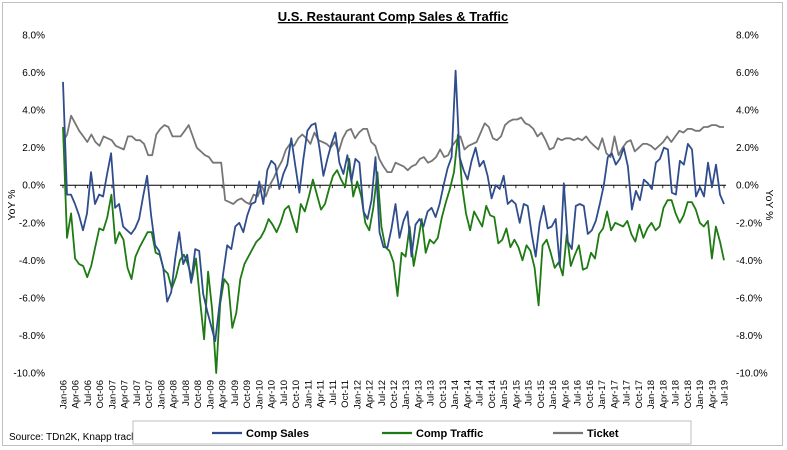 The height and width of the screenshot is (450, 787). What do you see at coordinates (259, 394) in the screenshot?
I see `x-tick-label: Jan-10` at bounding box center [259, 394].